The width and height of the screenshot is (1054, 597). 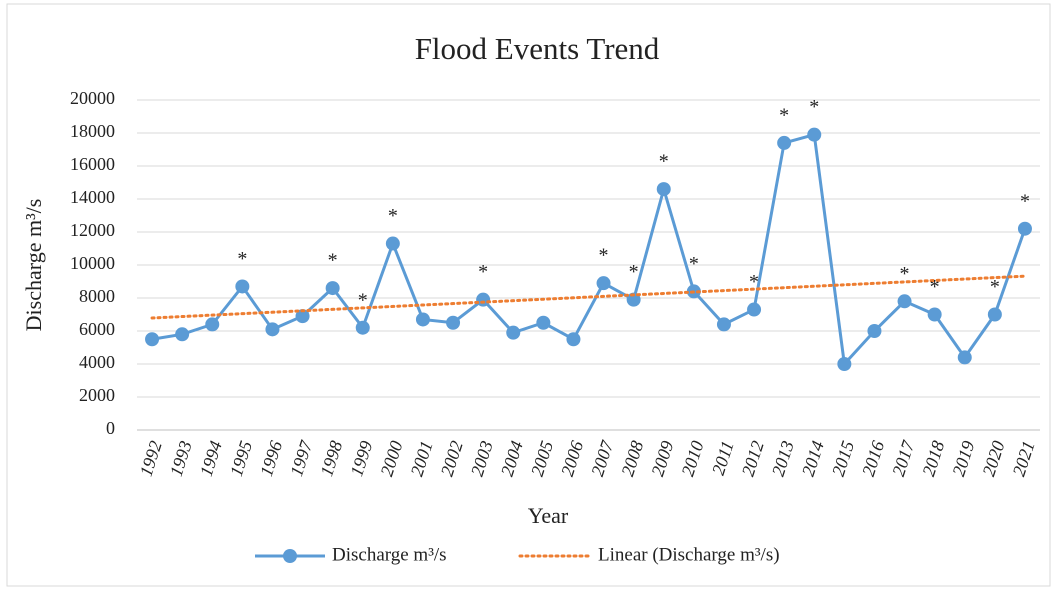 What do you see at coordinates (537, 48) in the screenshot?
I see `chart-title: Flood Events Trend` at bounding box center [537, 48].